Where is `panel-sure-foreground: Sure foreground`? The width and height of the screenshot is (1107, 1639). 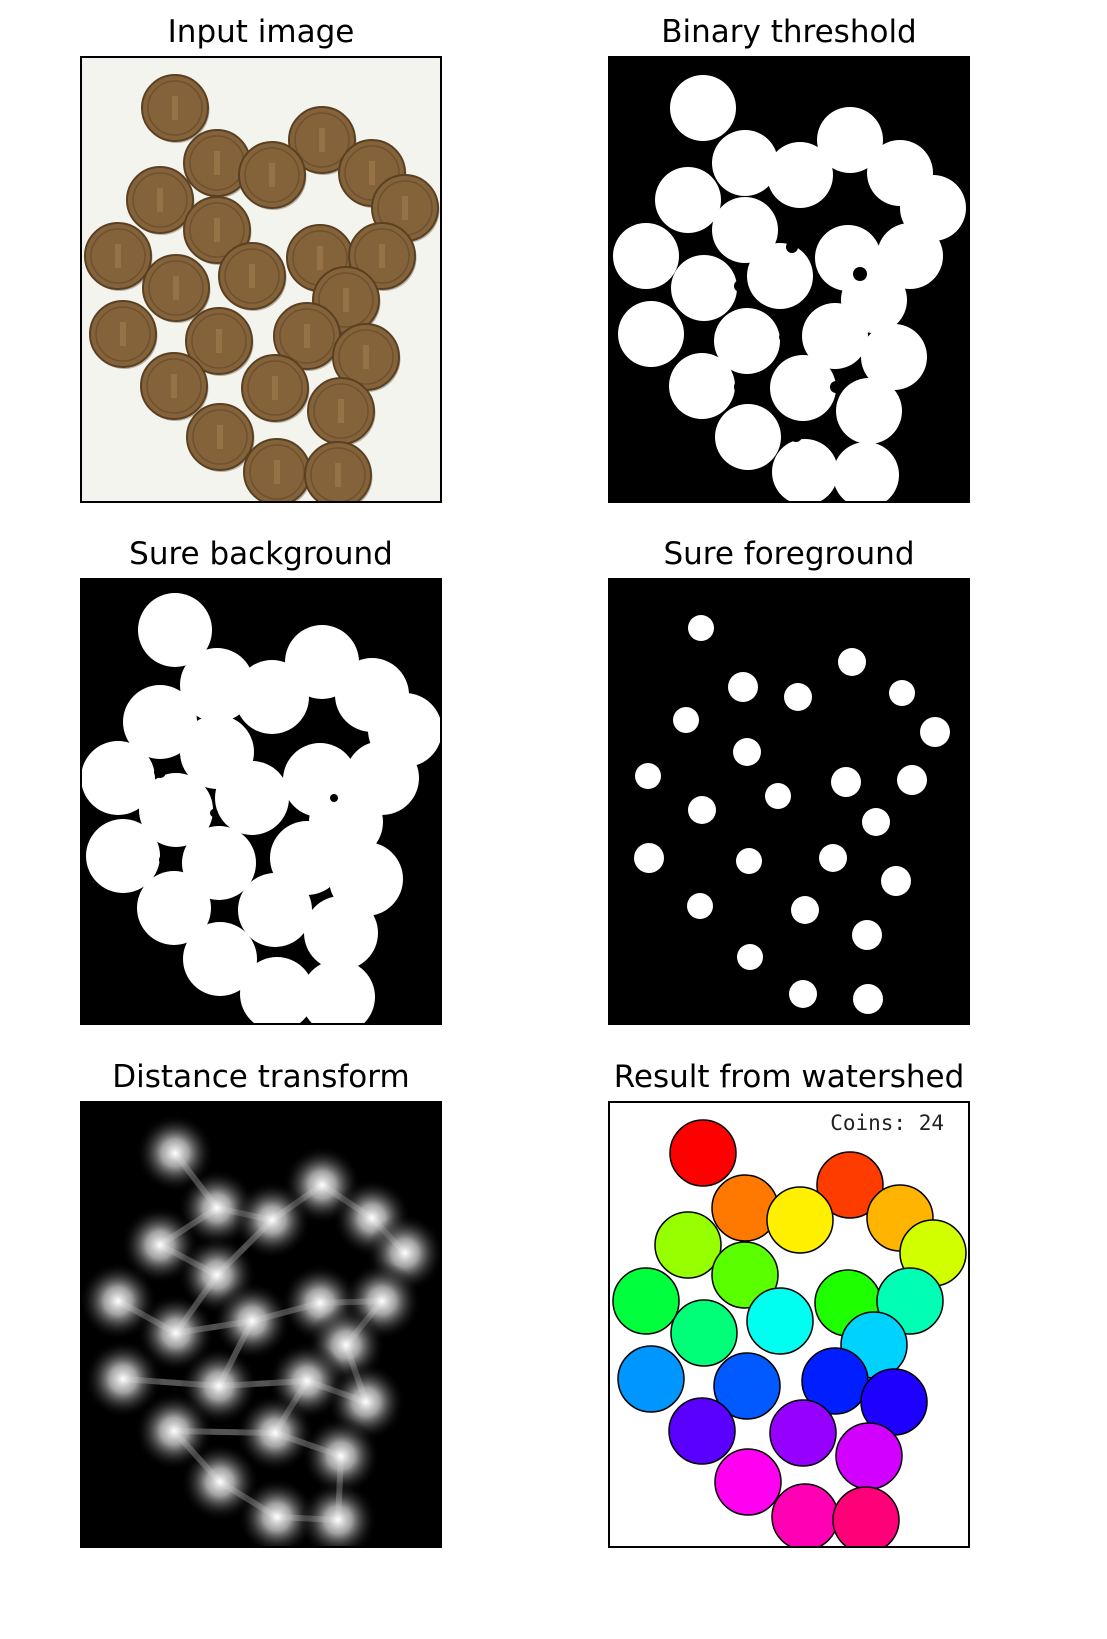
panel-sure-foreground: Sure foreground is located at coordinates (789, 774).